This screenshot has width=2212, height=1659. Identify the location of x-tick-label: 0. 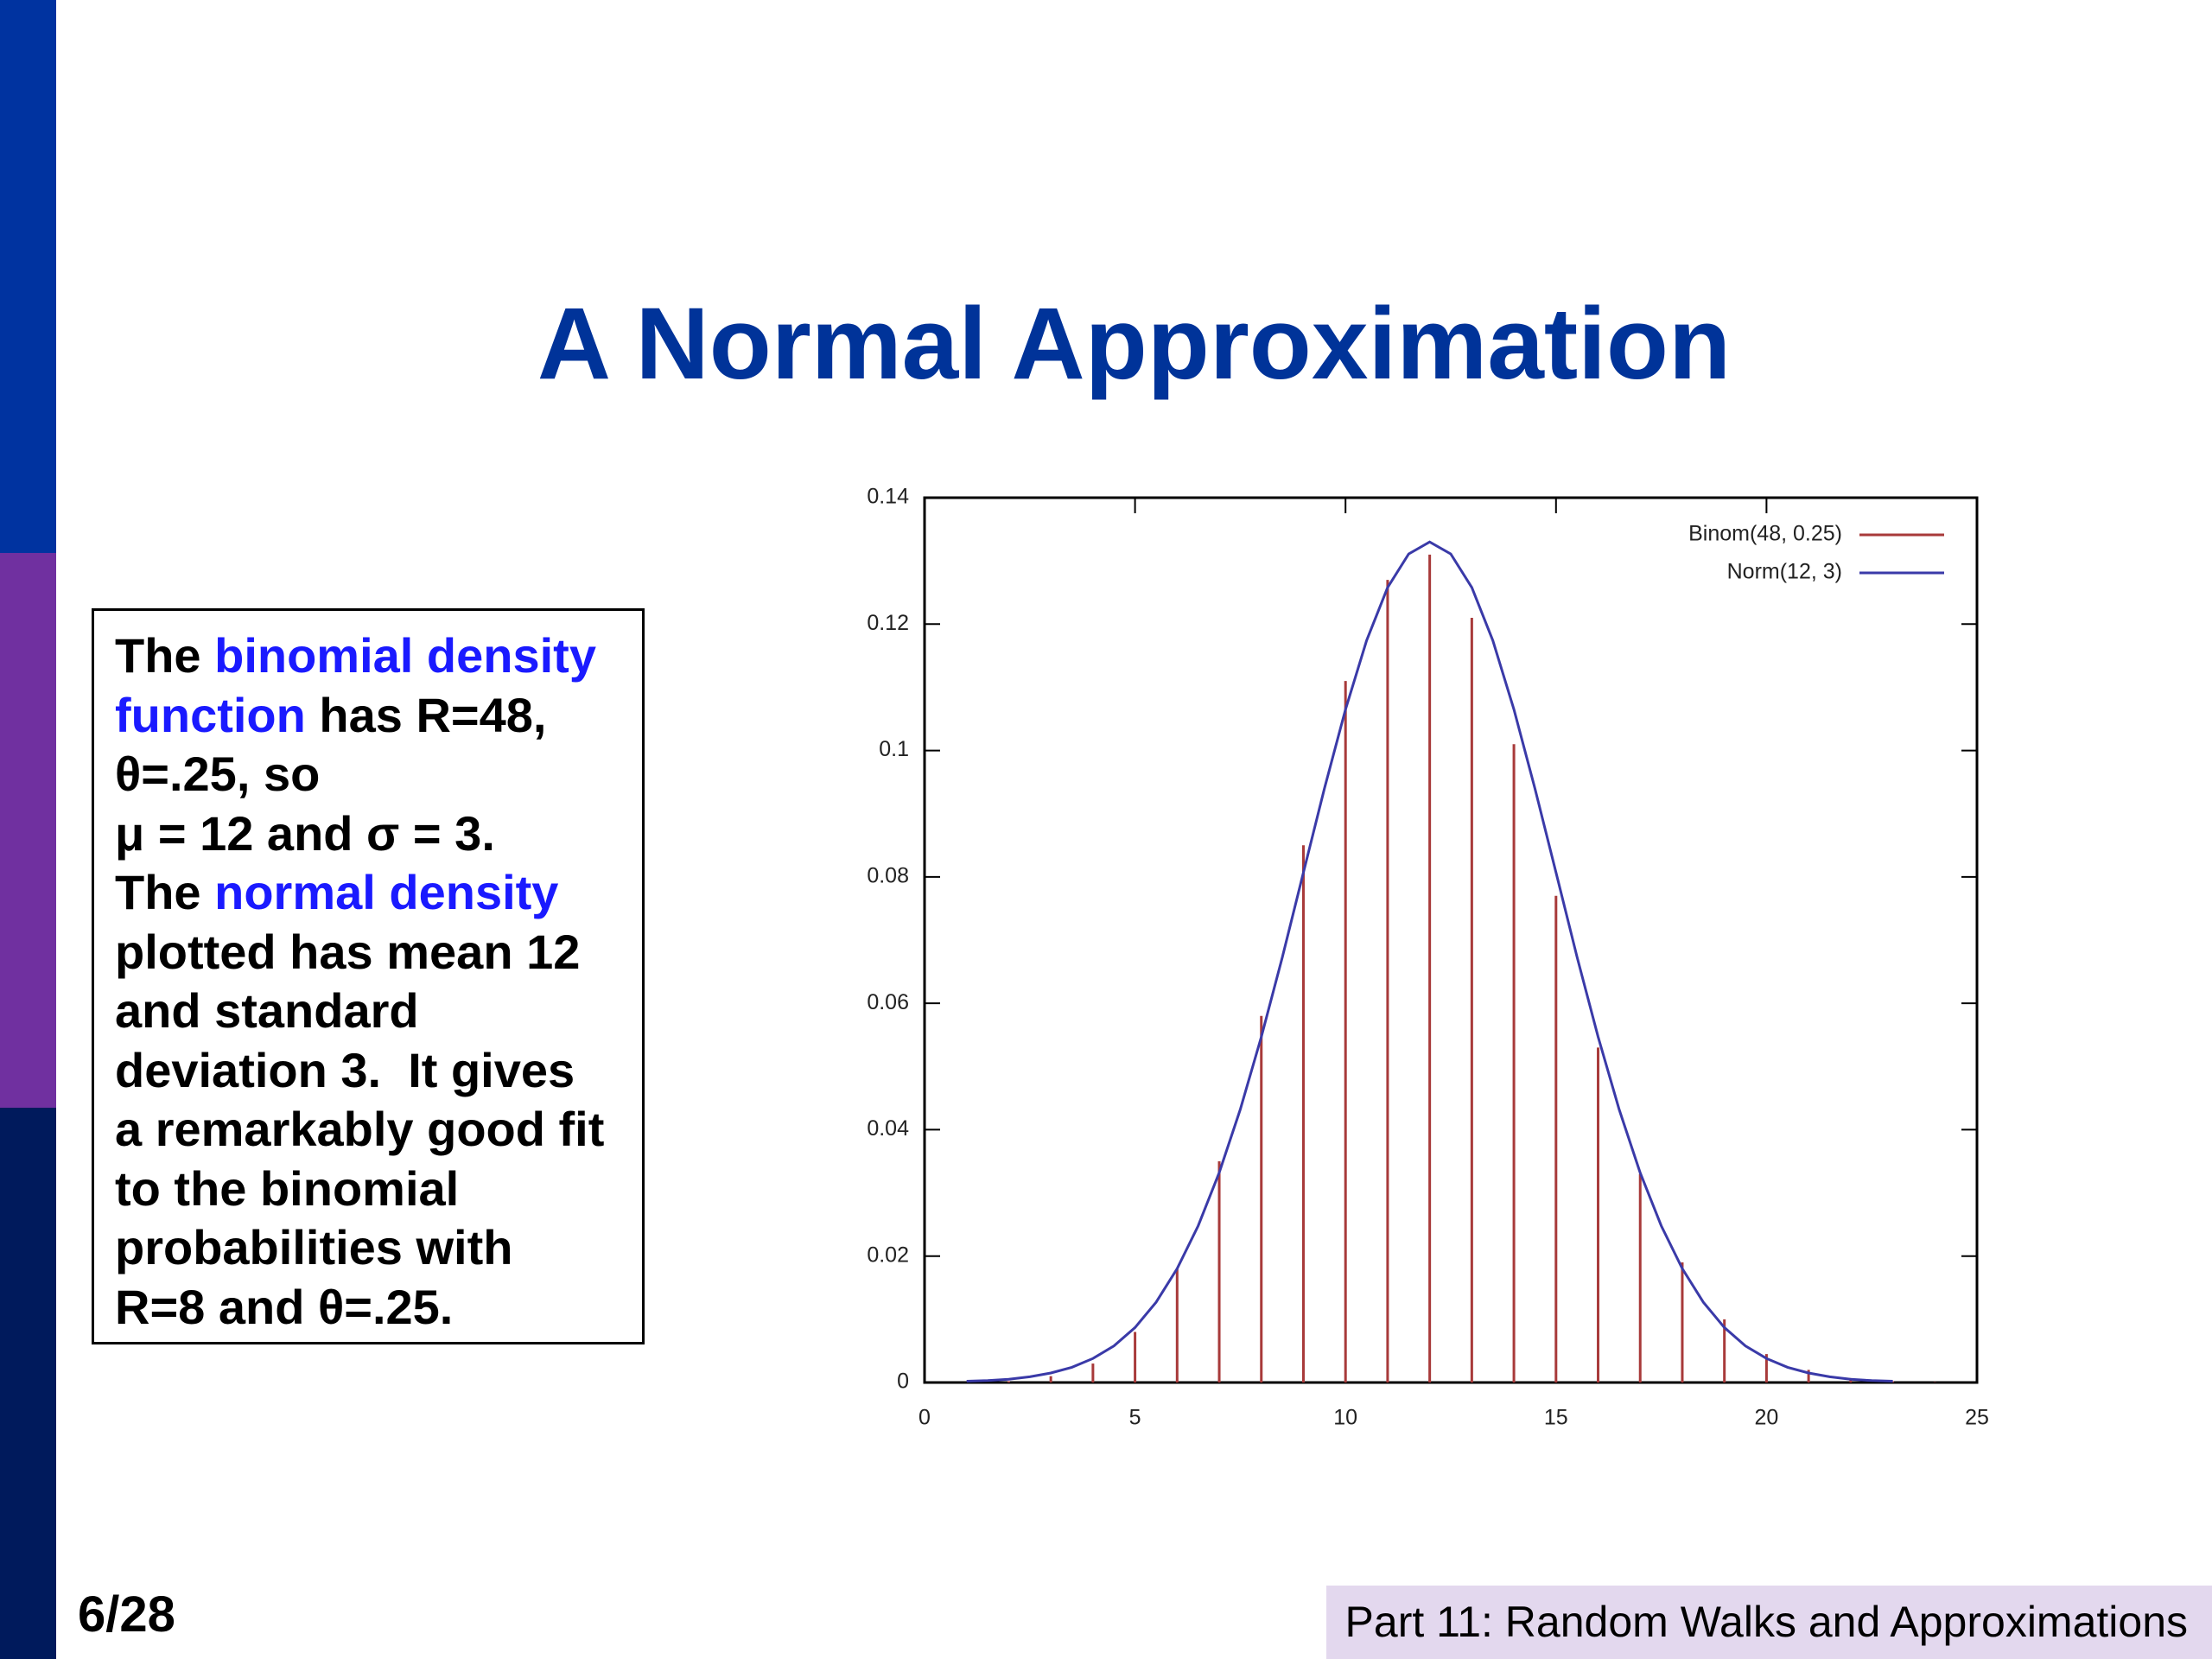
(924, 1418).